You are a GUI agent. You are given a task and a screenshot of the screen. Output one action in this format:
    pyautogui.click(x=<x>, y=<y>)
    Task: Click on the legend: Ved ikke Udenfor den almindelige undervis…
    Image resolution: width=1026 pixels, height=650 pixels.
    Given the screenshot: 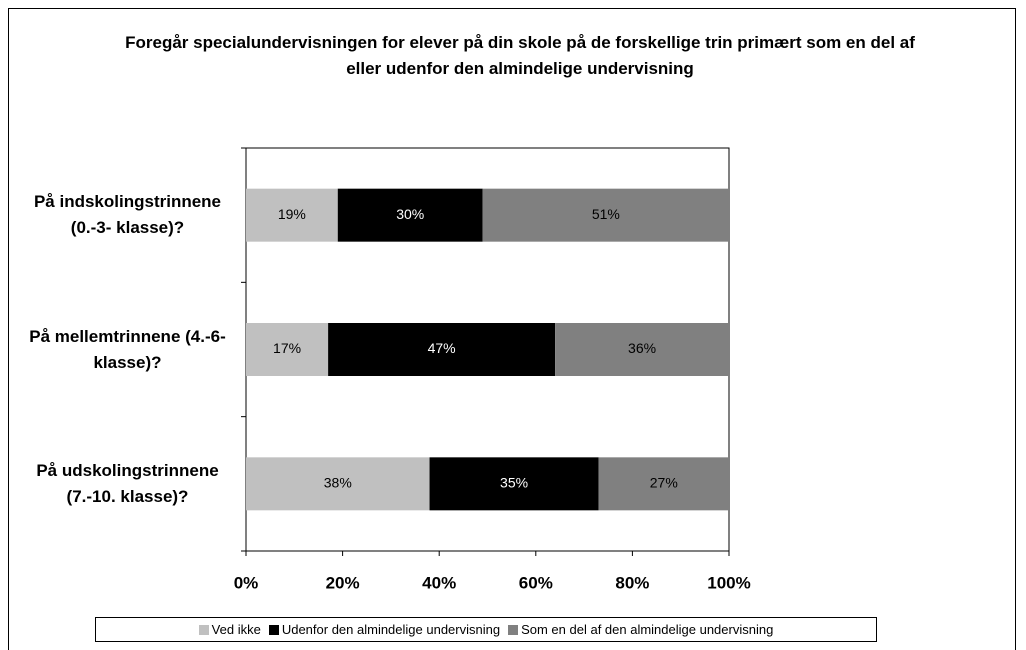 What is the action you would take?
    pyautogui.click(x=486, y=629)
    